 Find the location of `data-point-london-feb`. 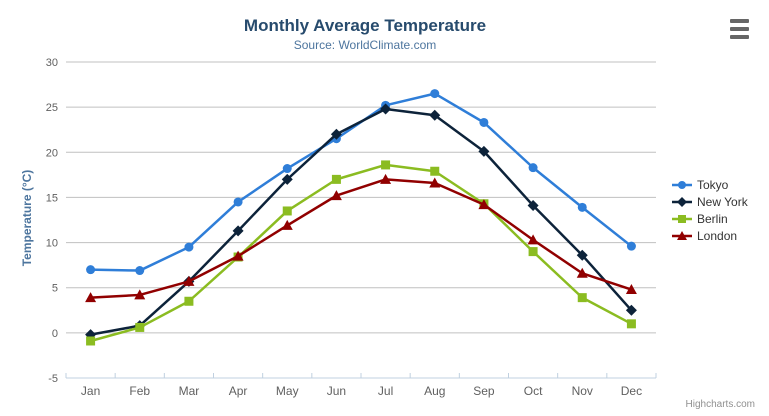

data-point-london-feb is located at coordinates (140, 294).